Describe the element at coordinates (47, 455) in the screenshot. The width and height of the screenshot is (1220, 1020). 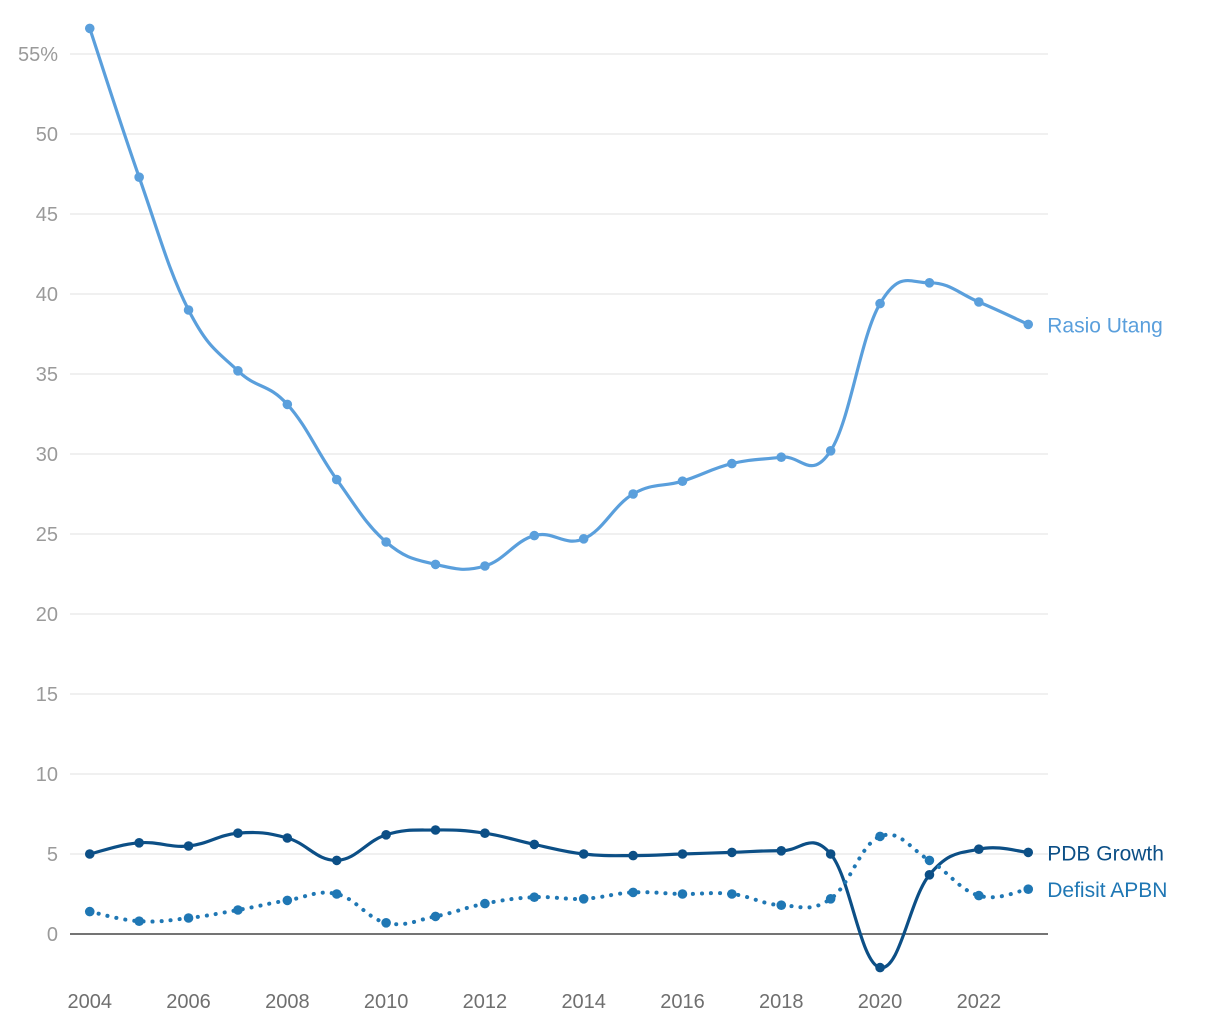
I see `y-tick-label: 30` at that location.